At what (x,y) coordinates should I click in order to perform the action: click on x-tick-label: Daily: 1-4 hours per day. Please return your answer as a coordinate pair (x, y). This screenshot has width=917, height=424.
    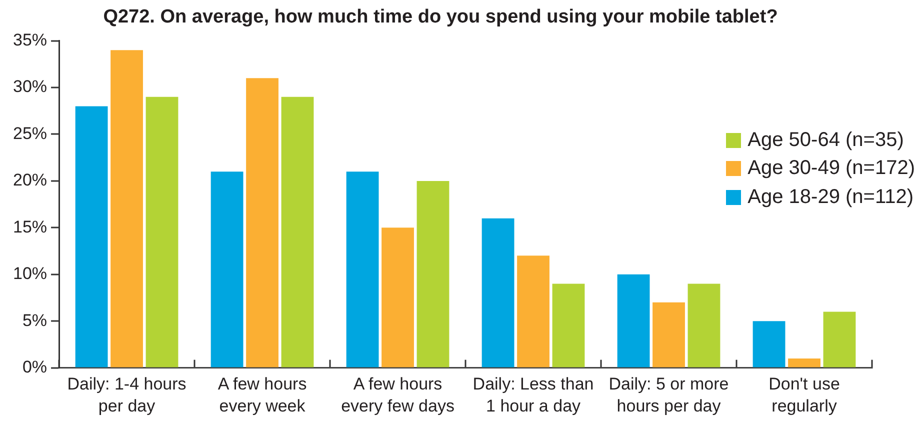
    Looking at the image, I should click on (126, 395).